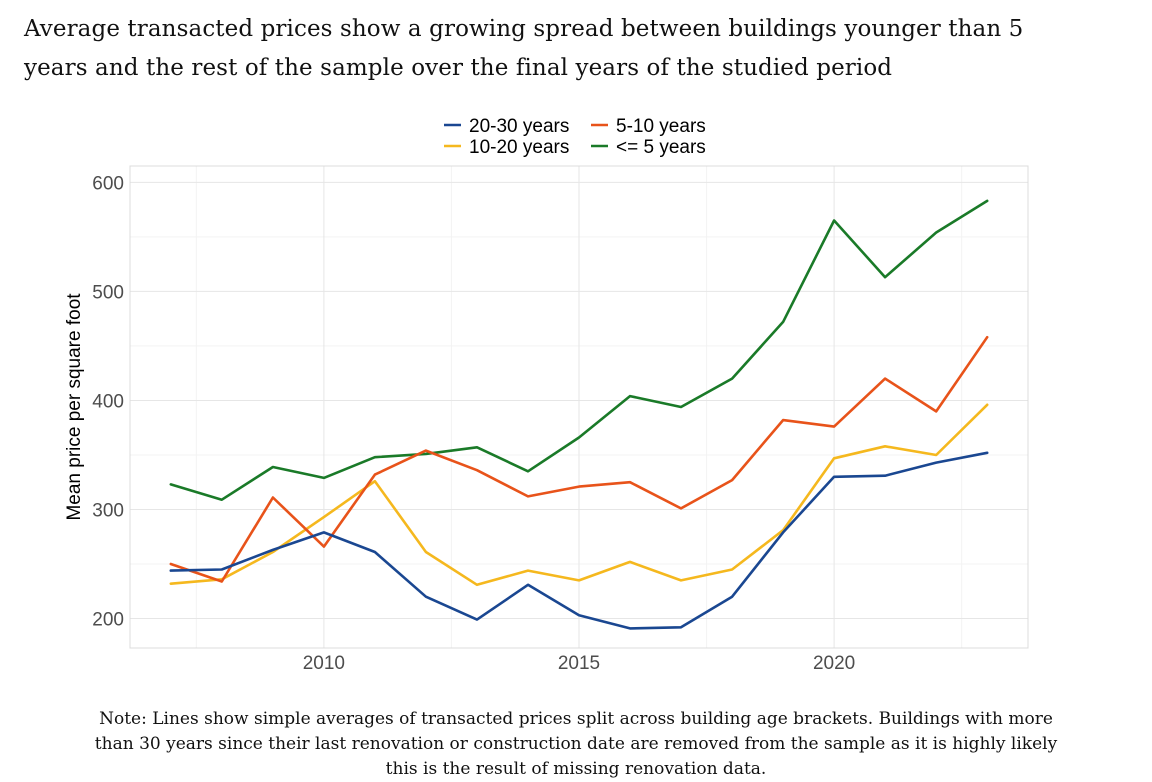 The height and width of the screenshot is (782, 1152). What do you see at coordinates (519, 147) in the screenshot?
I see `legend-label: 10-20 years` at bounding box center [519, 147].